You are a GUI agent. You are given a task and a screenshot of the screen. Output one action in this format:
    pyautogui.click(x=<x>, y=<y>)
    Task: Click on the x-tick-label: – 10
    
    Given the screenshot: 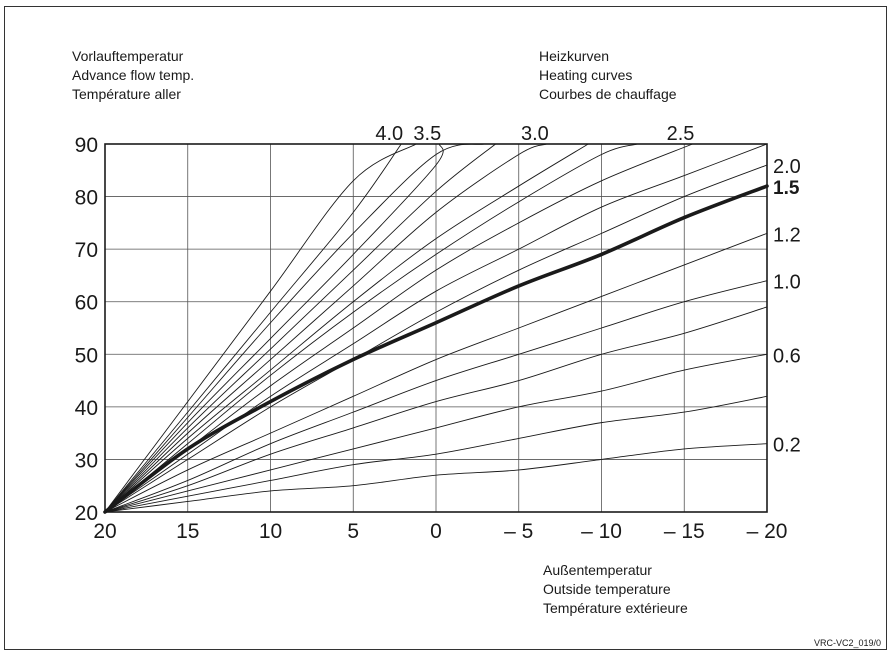 What is the action you would take?
    pyautogui.click(x=601, y=531)
    